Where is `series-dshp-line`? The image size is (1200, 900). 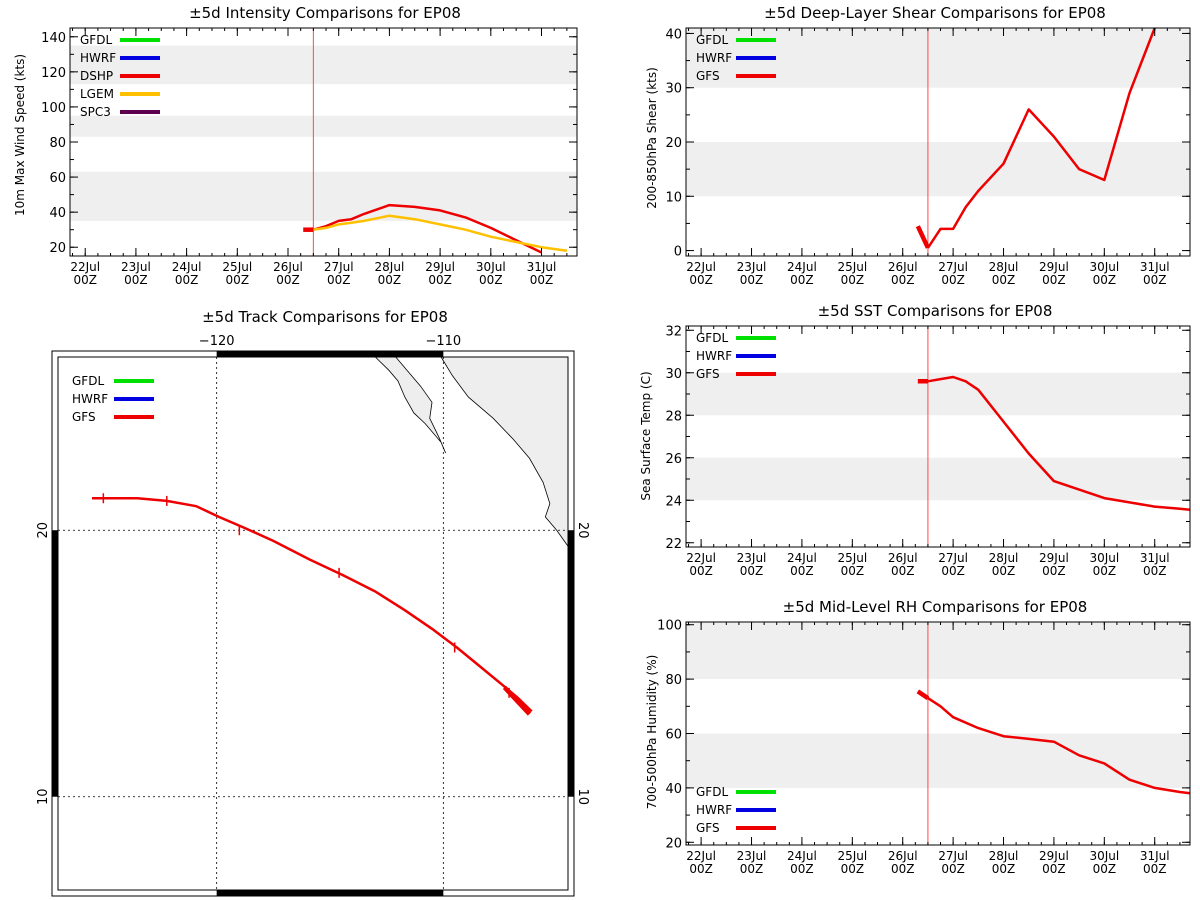 series-dshp-line is located at coordinates (428, 228).